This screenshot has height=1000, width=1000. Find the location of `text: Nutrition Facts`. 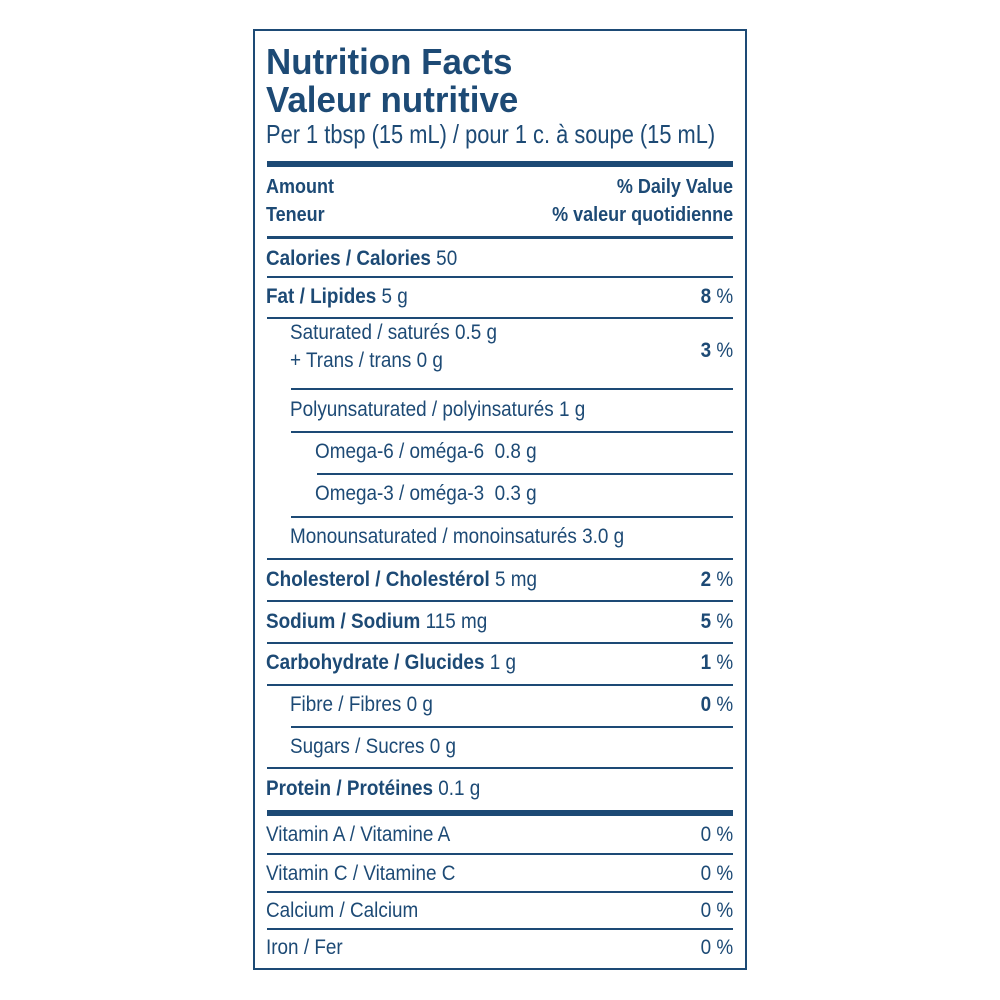

text: Nutrition Facts is located at coordinates (389, 61).